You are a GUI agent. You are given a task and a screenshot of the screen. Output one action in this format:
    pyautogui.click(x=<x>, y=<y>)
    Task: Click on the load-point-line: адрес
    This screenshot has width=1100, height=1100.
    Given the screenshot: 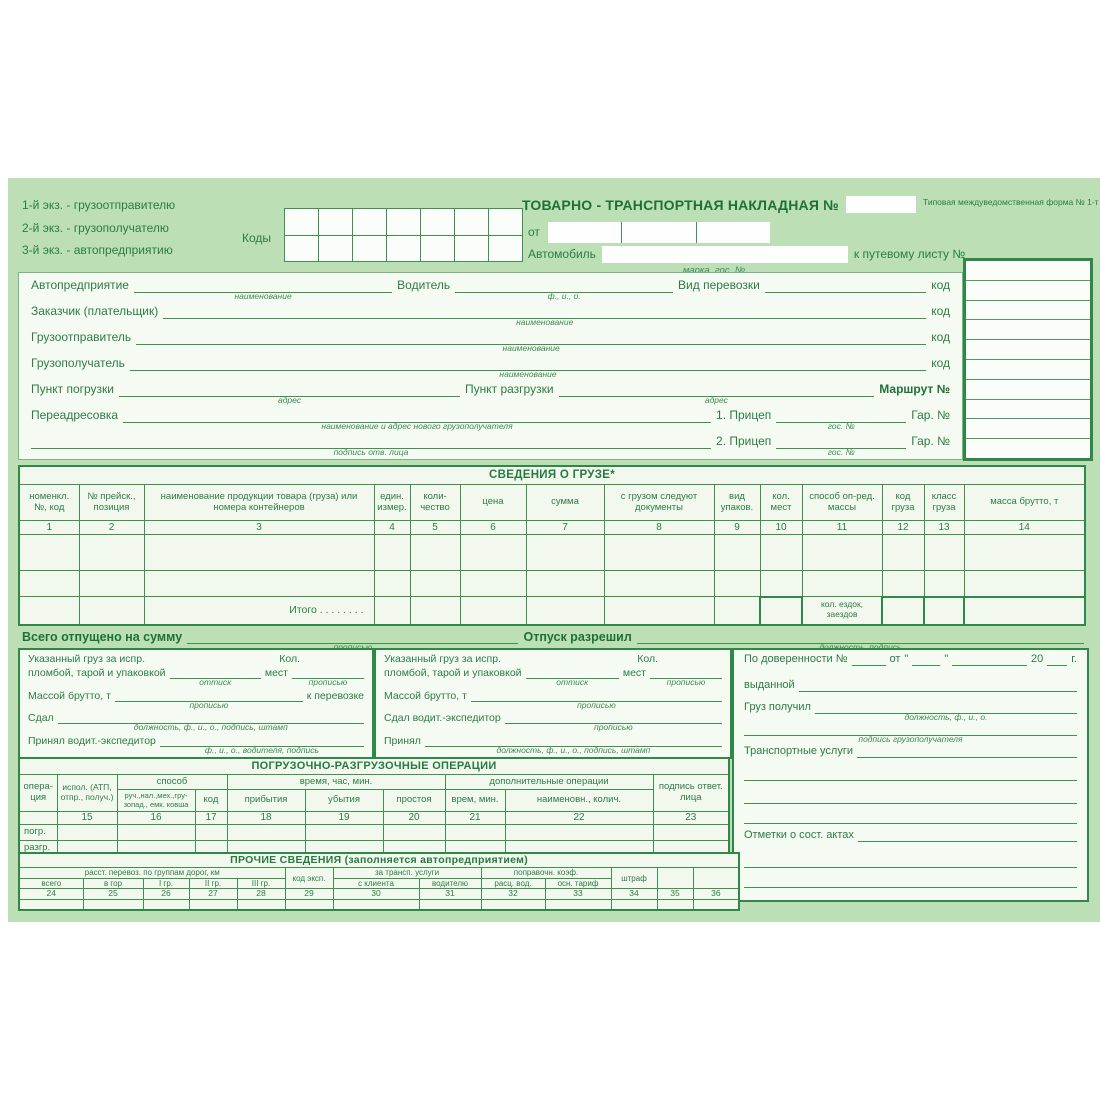 What is the action you would take?
    pyautogui.click(x=289, y=393)
    